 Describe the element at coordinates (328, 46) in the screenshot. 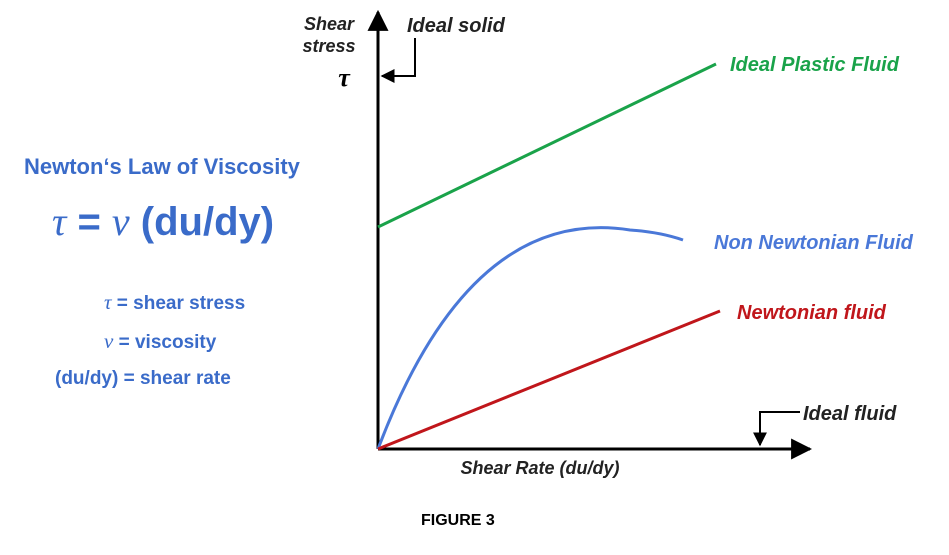

I see `y-axis-label-line2: stress` at that location.